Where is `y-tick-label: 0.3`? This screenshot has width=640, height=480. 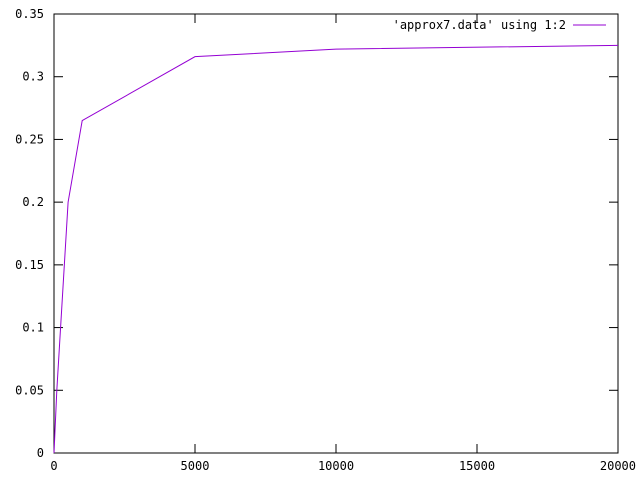
y-tick-label: 0.3 is located at coordinates (33, 77).